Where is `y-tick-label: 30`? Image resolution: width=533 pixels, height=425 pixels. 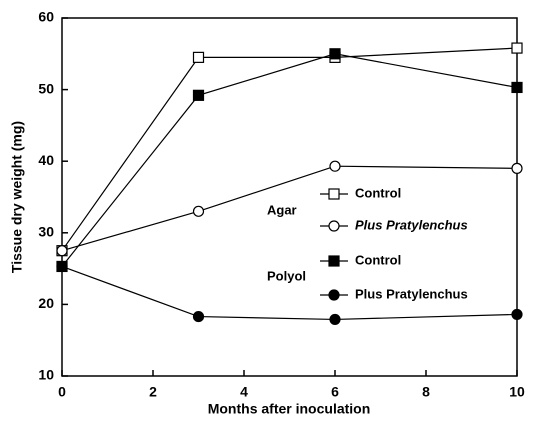 y-tick-label: 30 is located at coordinates (46, 232).